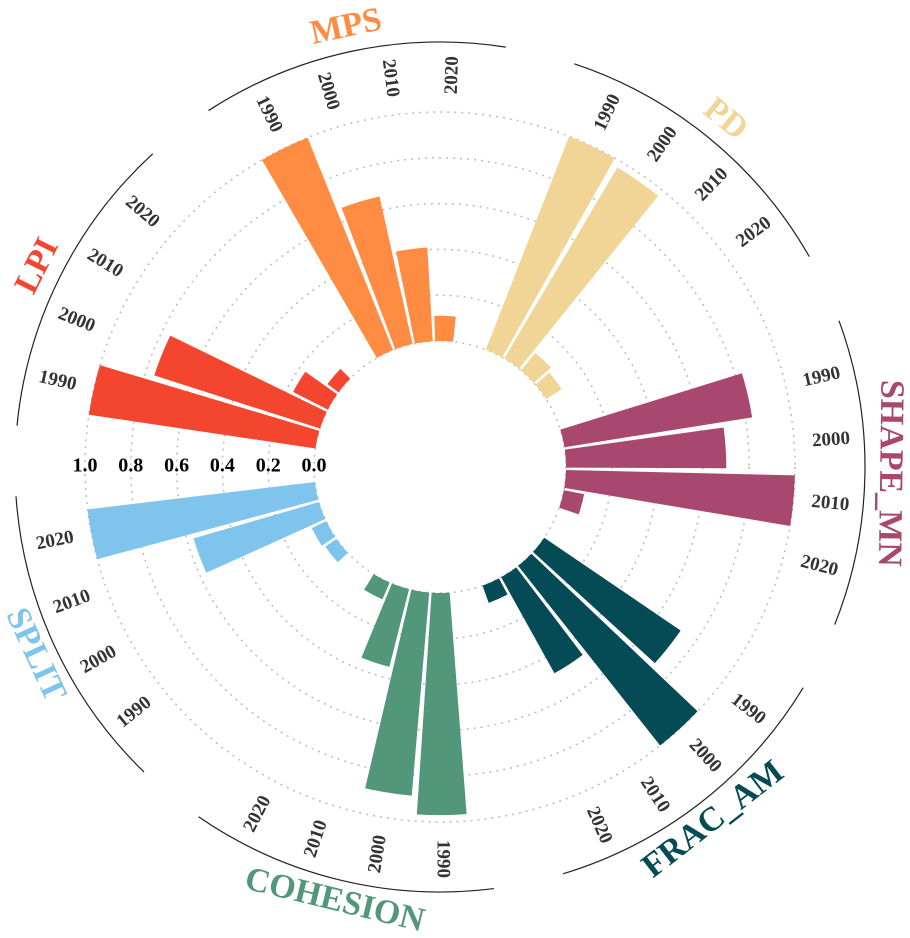 This screenshot has width=910, height=938. Describe the element at coordinates (346, 26) in the screenshot. I see `series-name: MPS` at that location.